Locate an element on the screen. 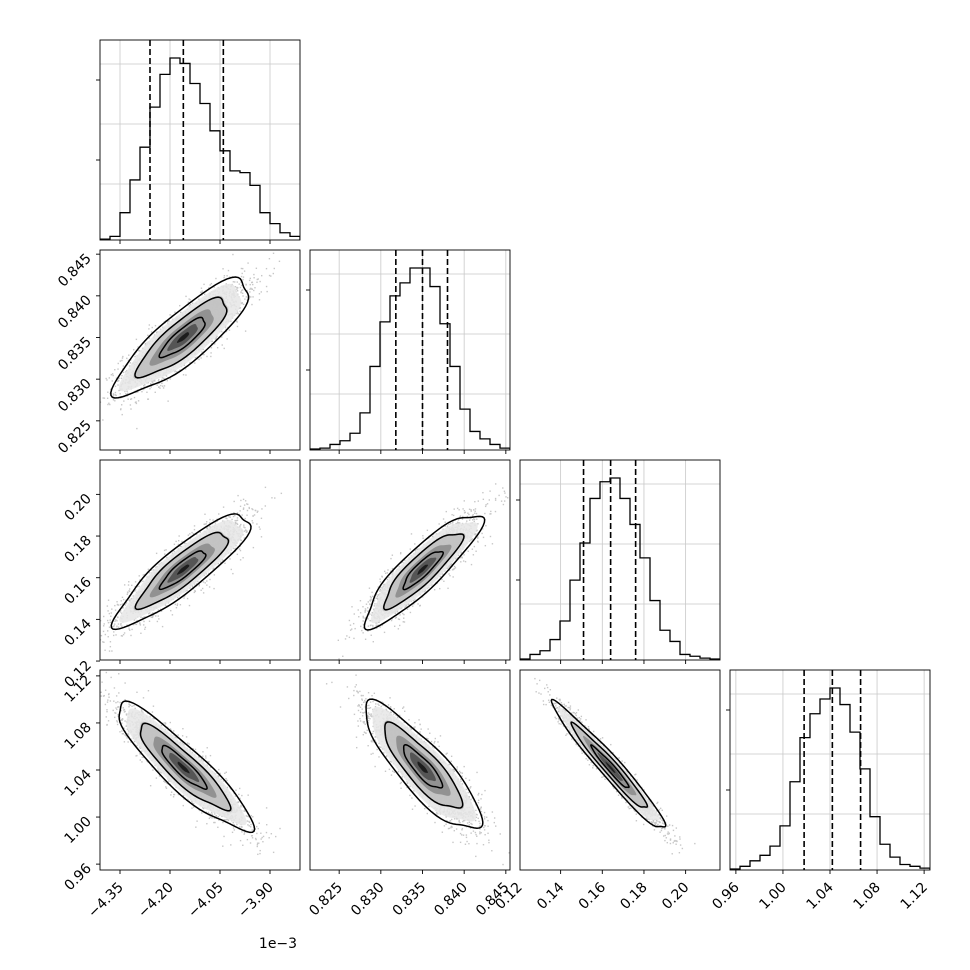 This screenshot has height=970, width=970. x-tick-label: 1.04 is located at coordinates (819, 895).